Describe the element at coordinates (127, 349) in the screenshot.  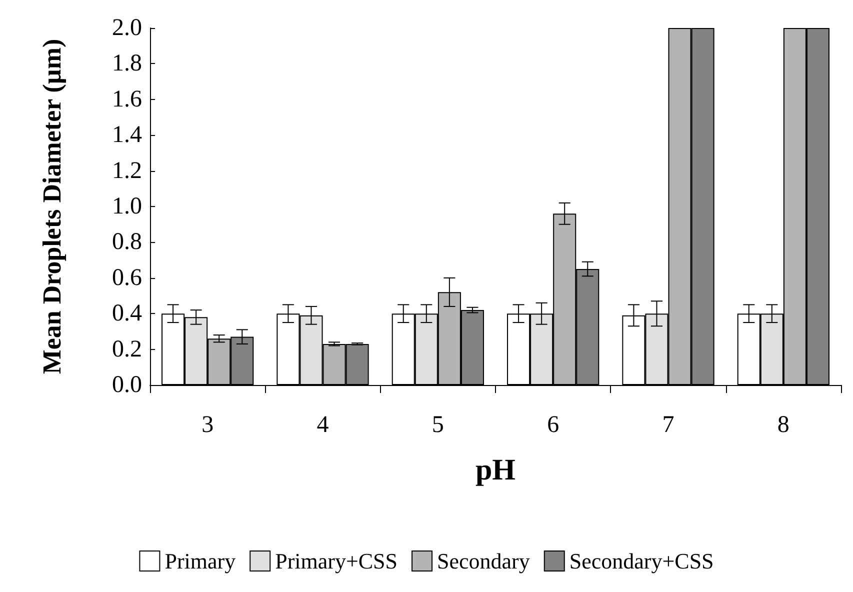
I see `y-tick-label: 0.2` at that location.